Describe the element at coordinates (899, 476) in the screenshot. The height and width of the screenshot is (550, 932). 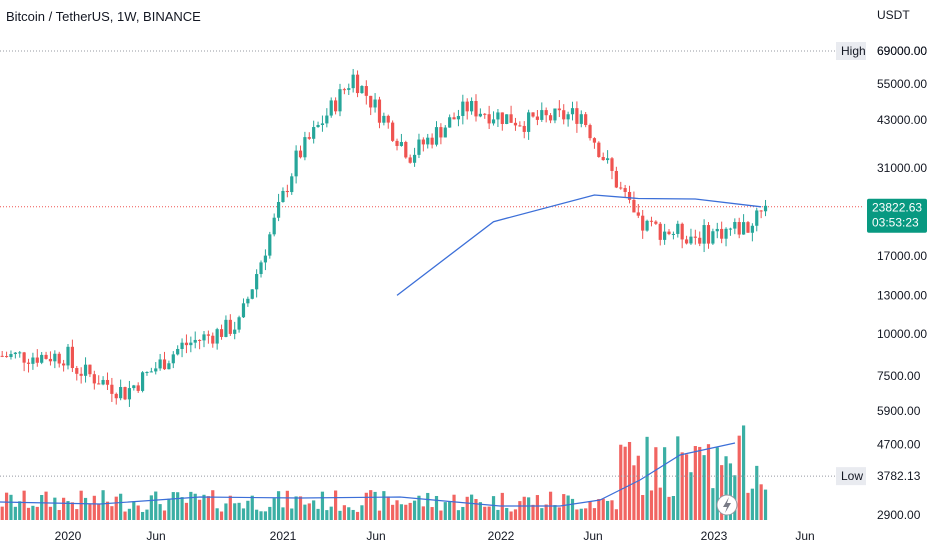
I see `reference-tag-value: 3782.13` at that location.